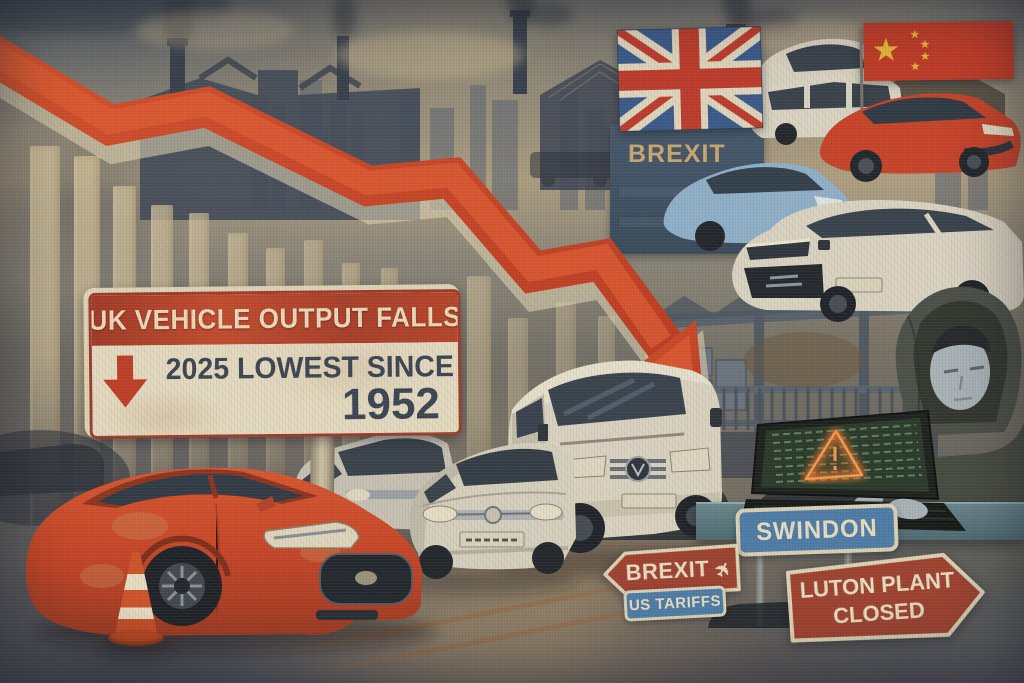 Image resolution: width=1024 pixels, height=683 pixels. What do you see at coordinates (724, 569) in the screenshot?
I see `plane-icon: ✈` at bounding box center [724, 569].